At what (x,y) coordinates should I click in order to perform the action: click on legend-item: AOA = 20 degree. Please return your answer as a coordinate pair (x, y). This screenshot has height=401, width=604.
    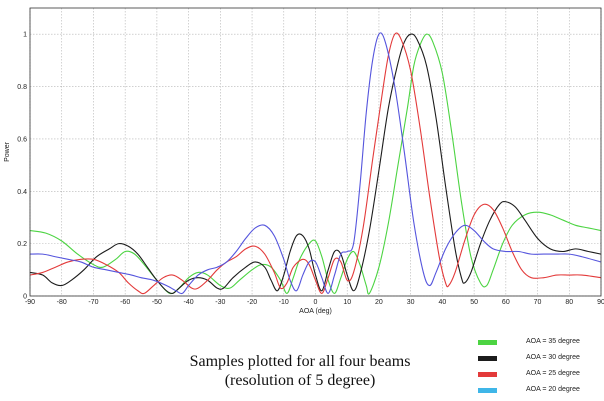
    Looking at the image, I should click on (541, 392).